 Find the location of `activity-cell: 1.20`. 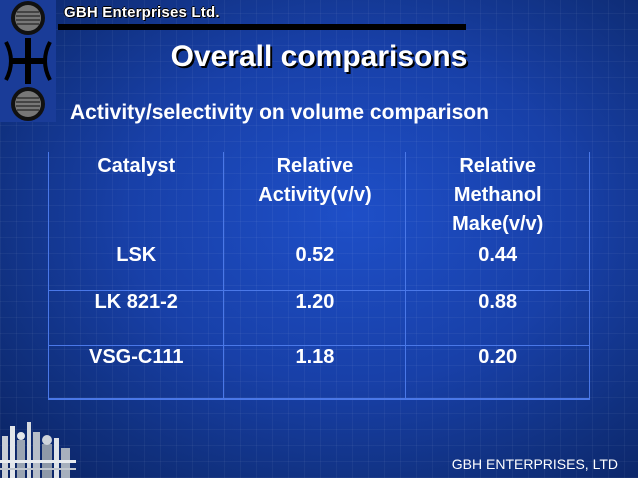

activity-cell: 1.20 is located at coordinates (315, 318).